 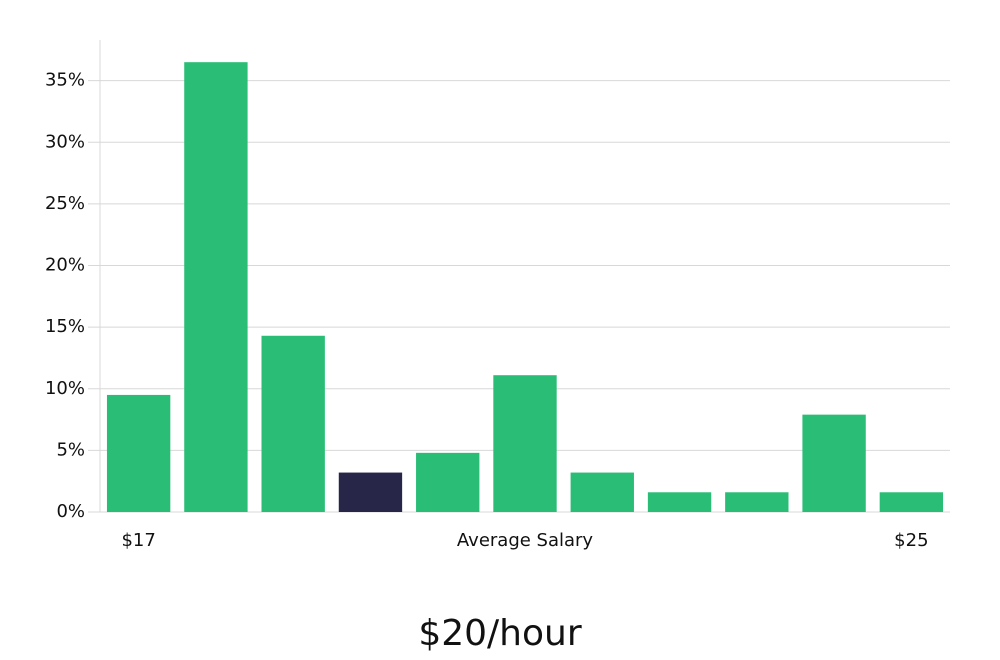 I want to click on y-tick-label: 30%, so click(x=65, y=141).